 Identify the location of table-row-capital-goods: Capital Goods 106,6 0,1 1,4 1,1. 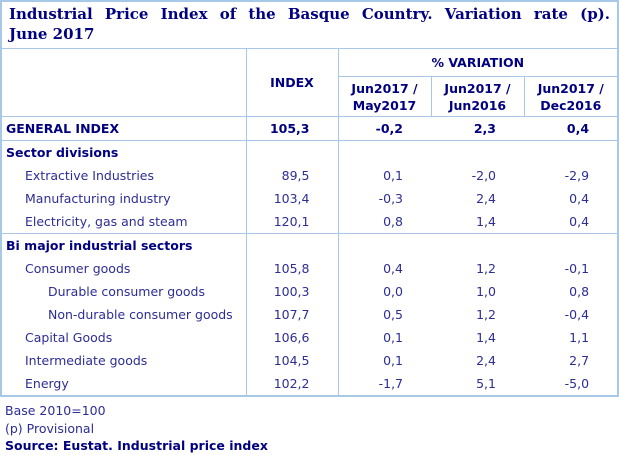
(309, 337).